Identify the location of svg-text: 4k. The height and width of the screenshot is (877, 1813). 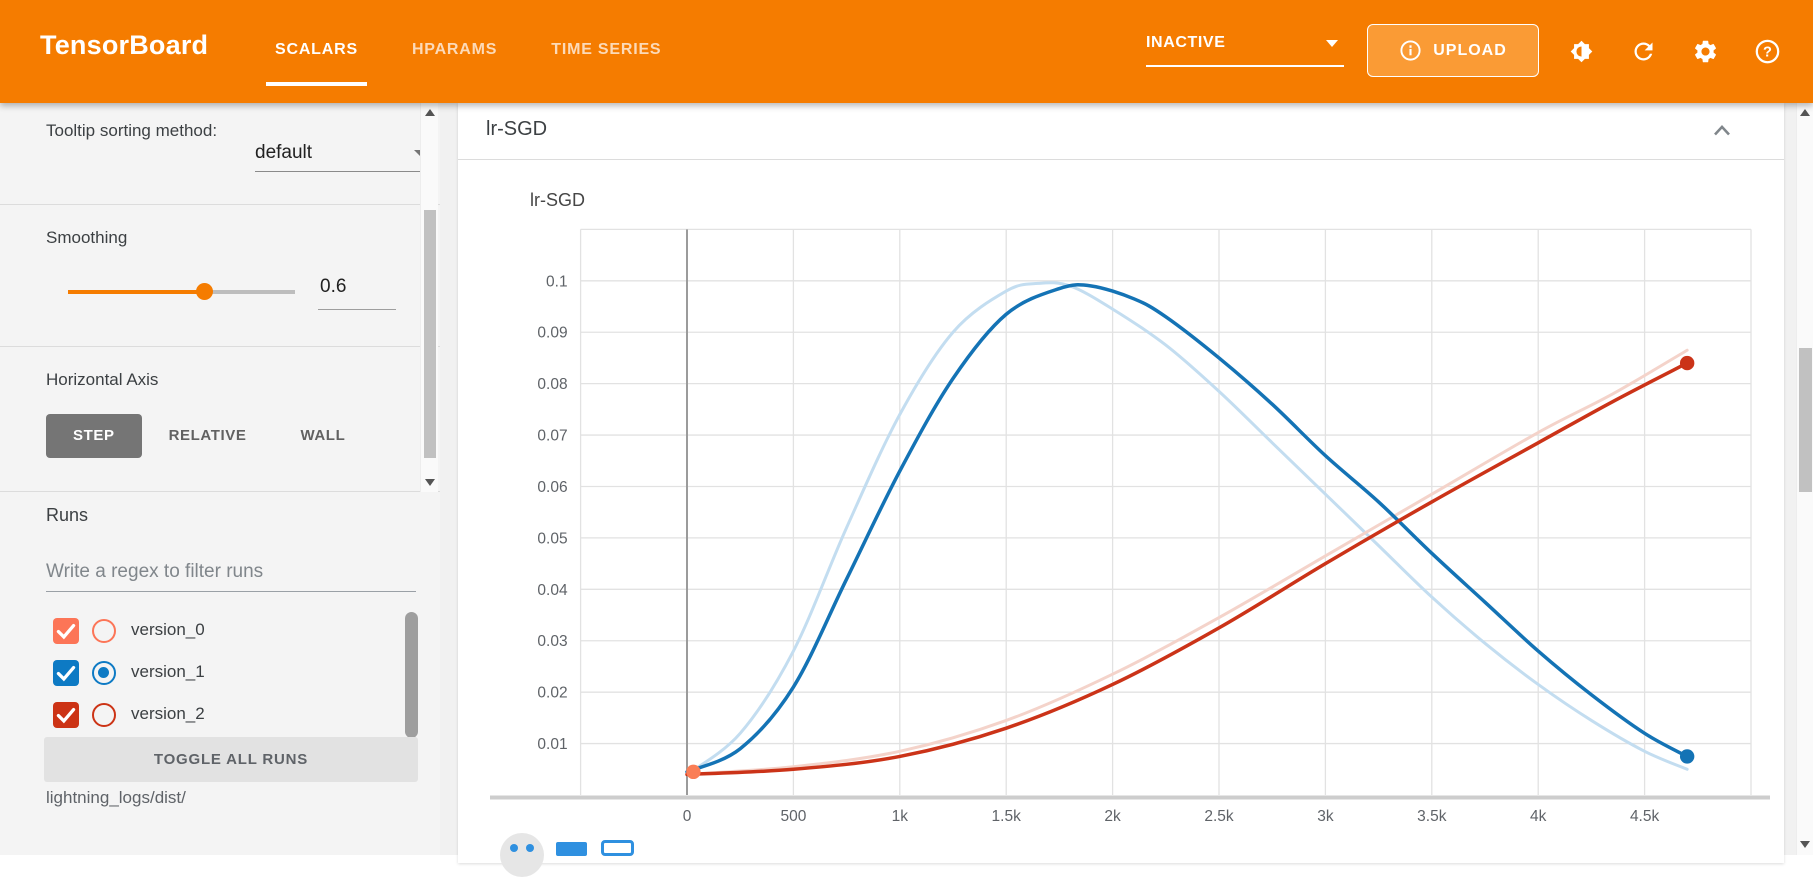
(1538, 816).